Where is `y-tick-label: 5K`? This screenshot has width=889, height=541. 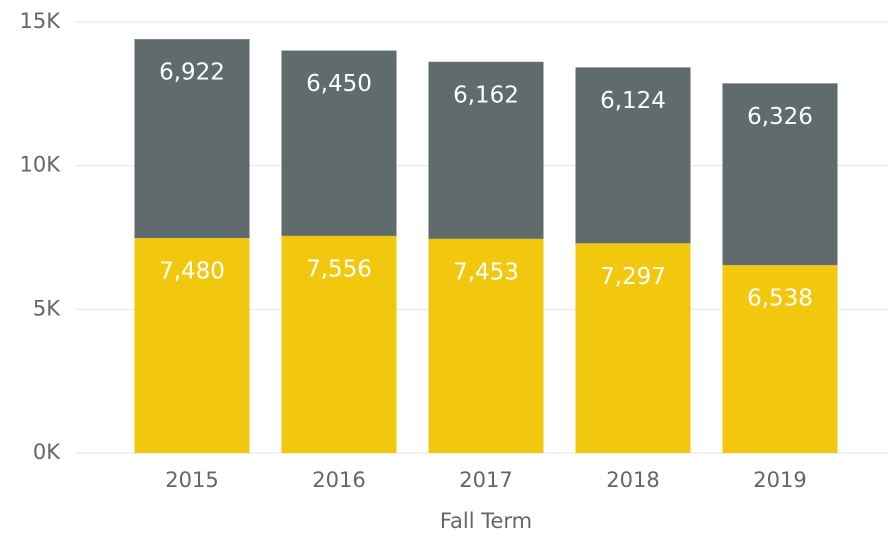 y-tick-label: 5K is located at coordinates (47, 308).